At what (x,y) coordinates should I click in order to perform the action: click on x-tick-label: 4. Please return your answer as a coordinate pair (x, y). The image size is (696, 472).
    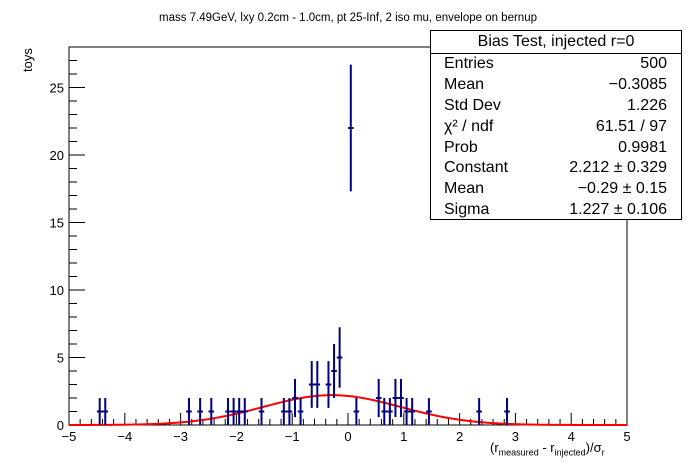
    Looking at the image, I should click on (571, 436).